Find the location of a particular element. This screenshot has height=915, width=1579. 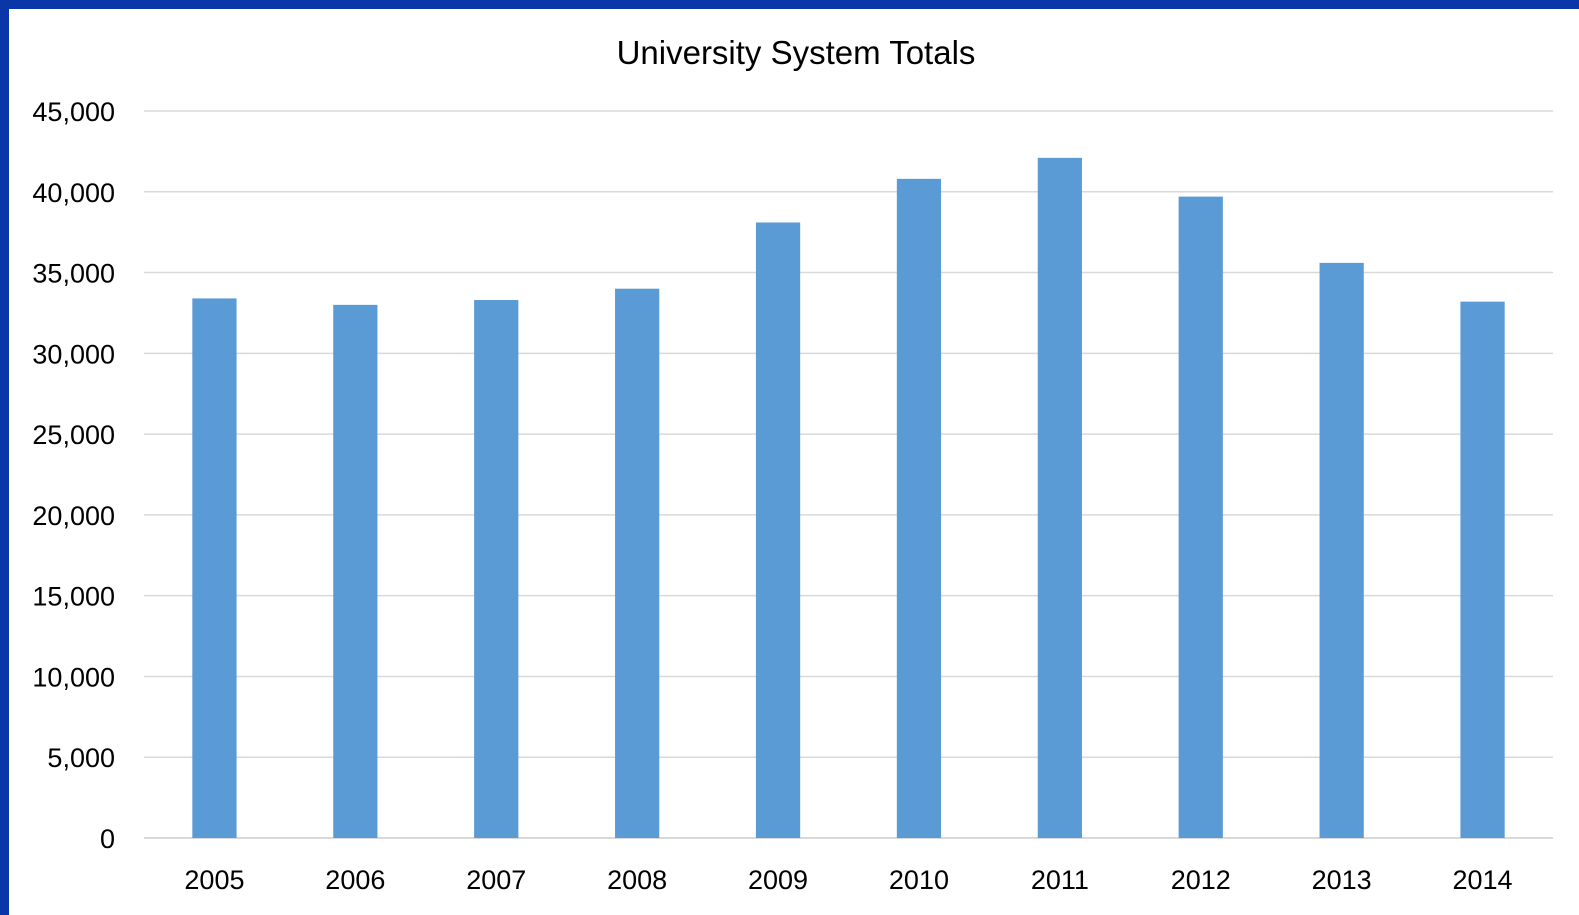

x-tick-label: 2005 is located at coordinates (214, 880).